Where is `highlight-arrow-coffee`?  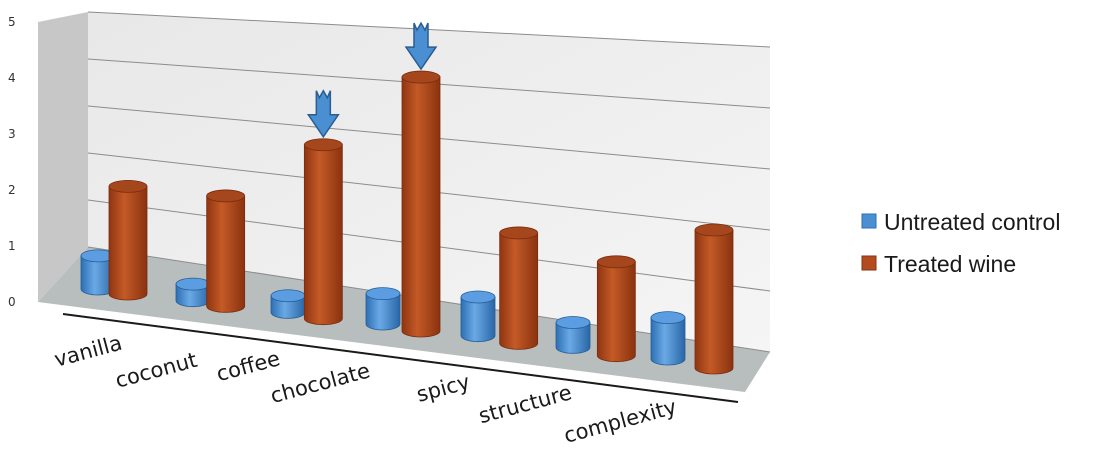
highlight-arrow-coffee is located at coordinates (323, 114).